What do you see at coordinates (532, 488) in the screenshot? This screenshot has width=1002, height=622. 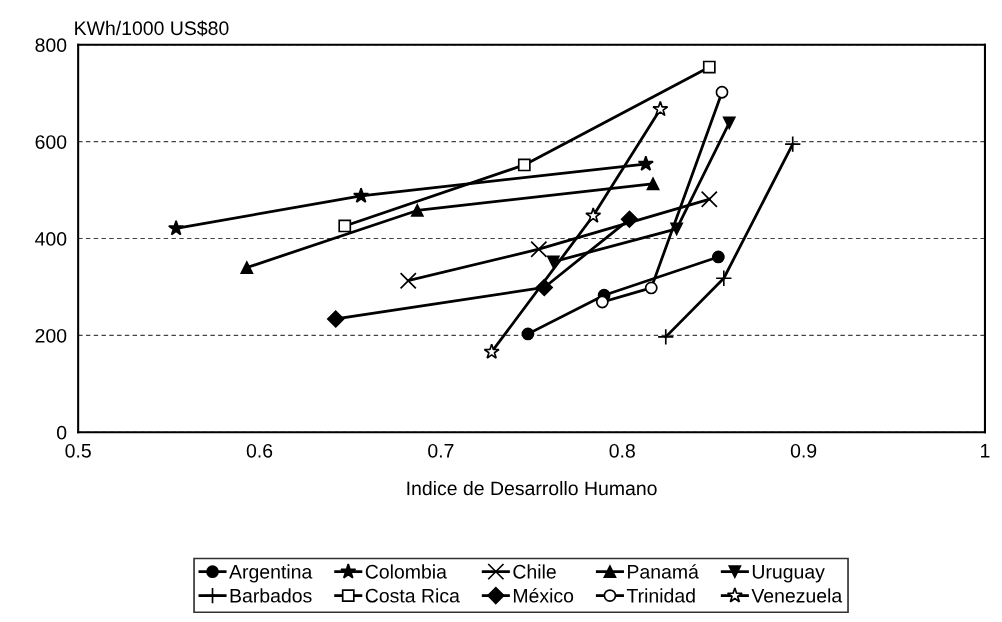 I see `x-axis-title: Indice de Desarrollo Humano` at bounding box center [532, 488].